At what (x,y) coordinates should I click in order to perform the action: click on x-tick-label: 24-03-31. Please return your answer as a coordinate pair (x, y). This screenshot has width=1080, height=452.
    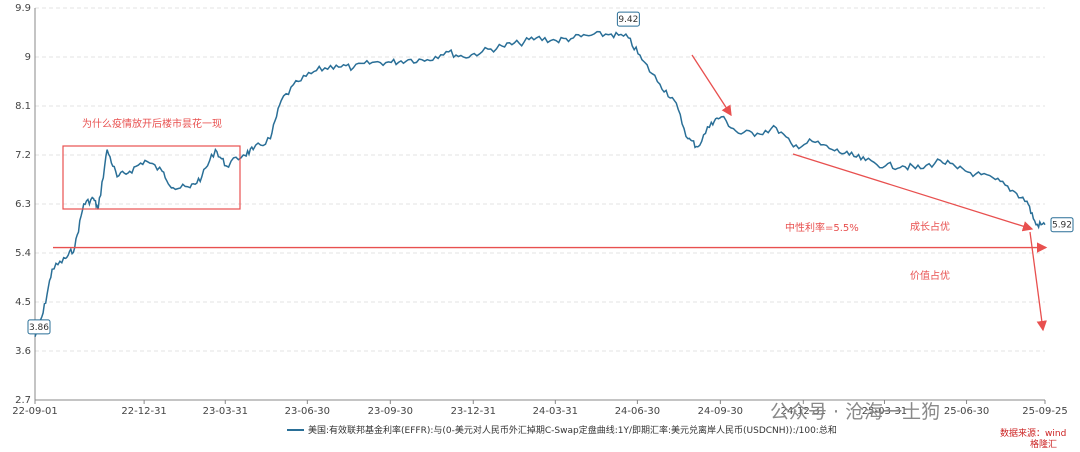
    Looking at the image, I should click on (555, 411).